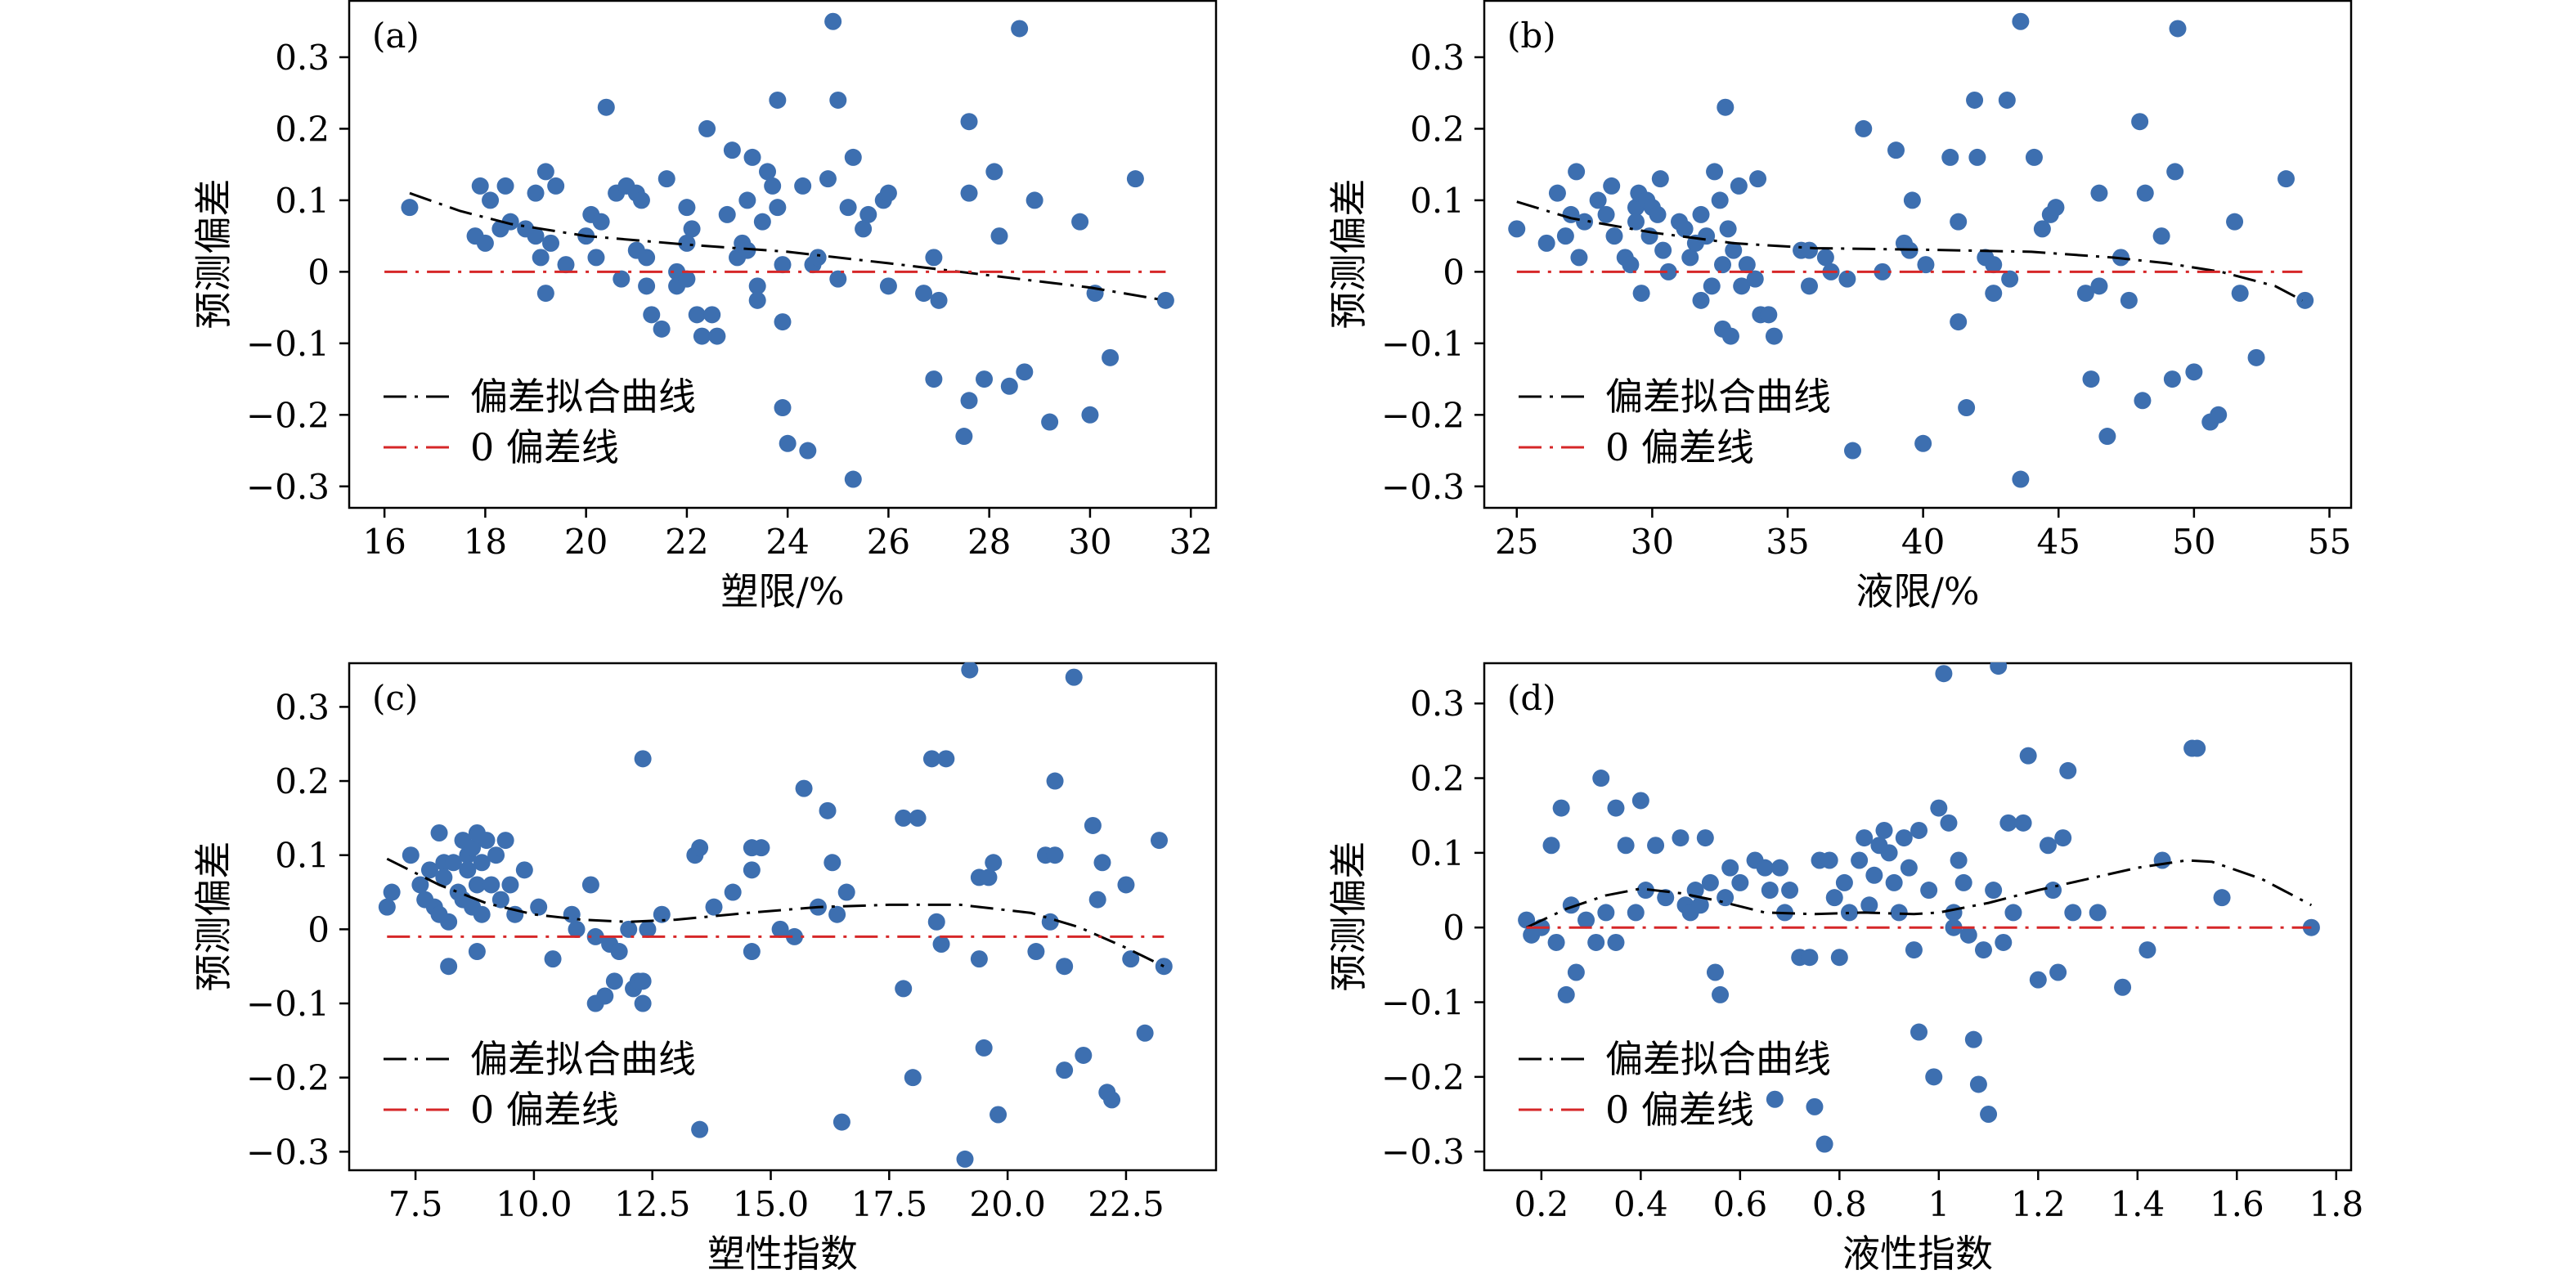  Describe the element at coordinates (302, 707) in the screenshot. I see `y-tick-label: 0.3` at that location.